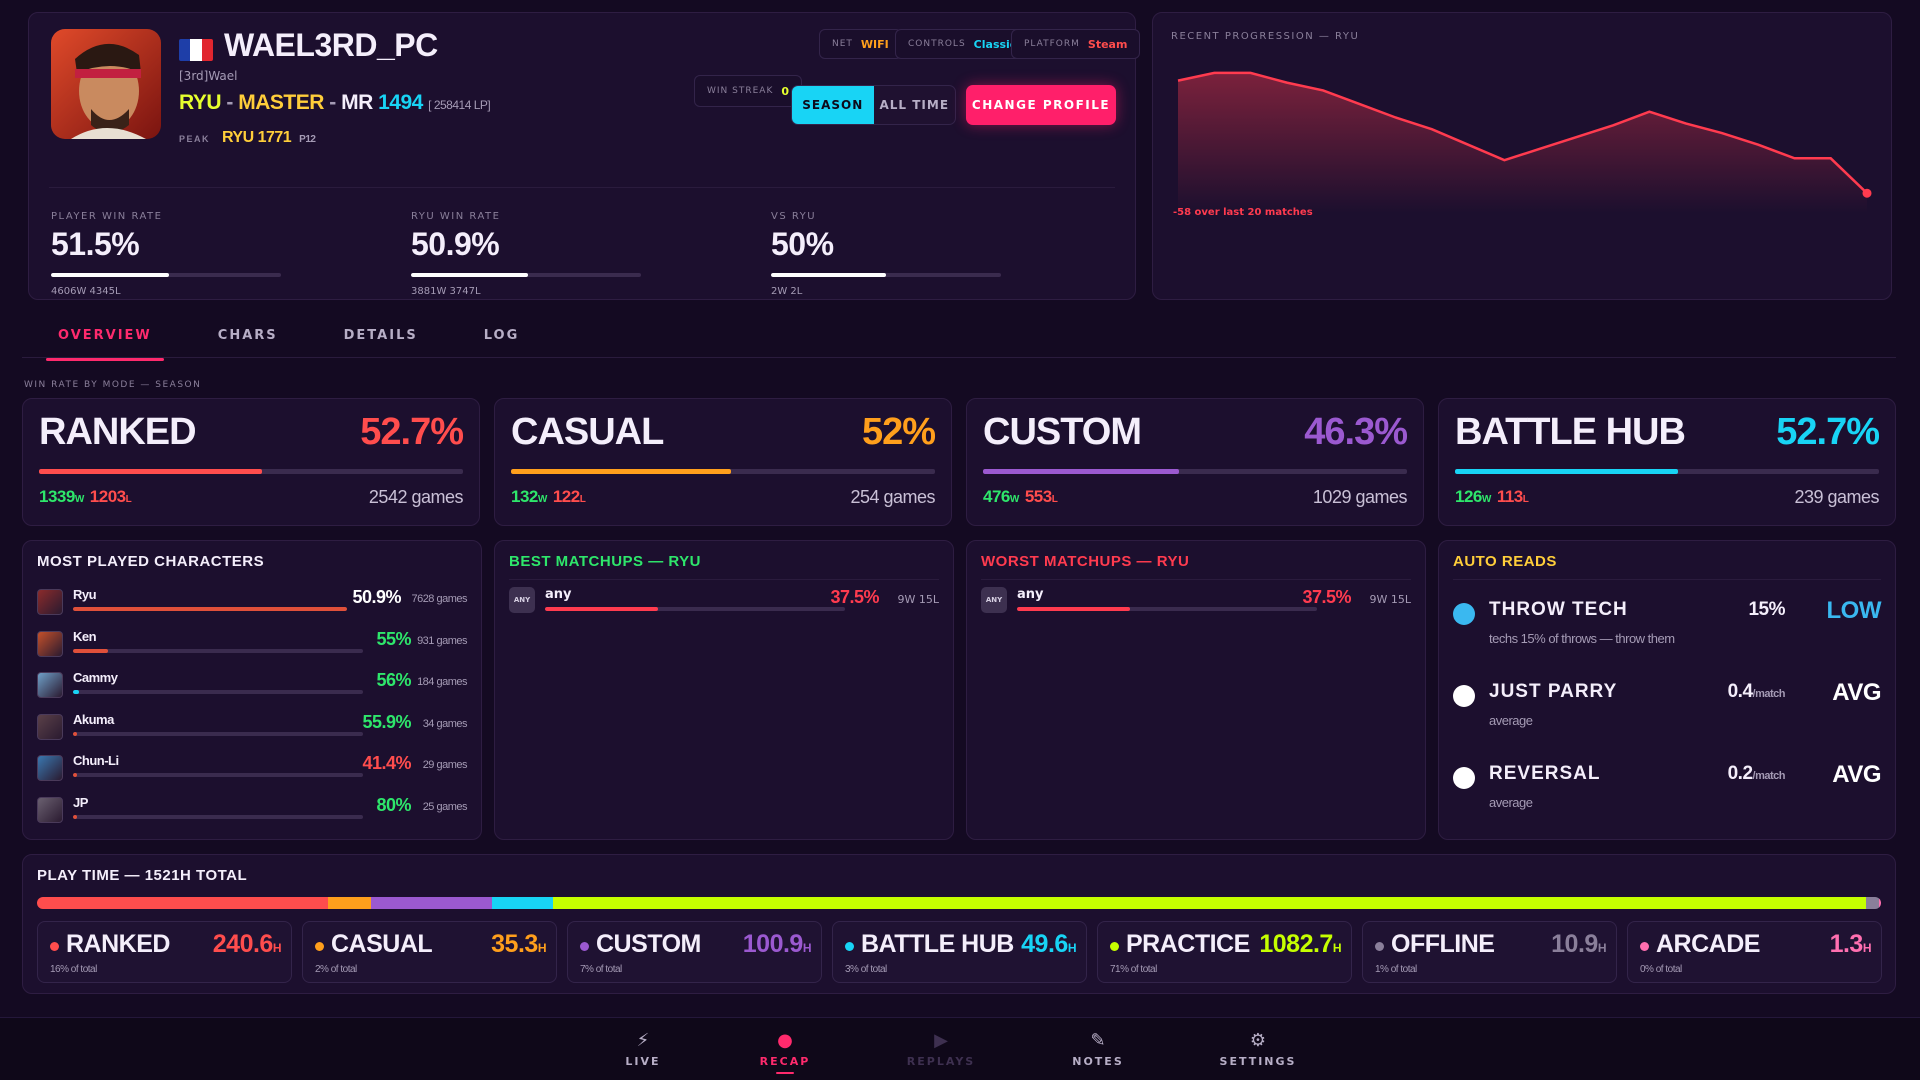  I want to click on character-bar, so click(218, 775).